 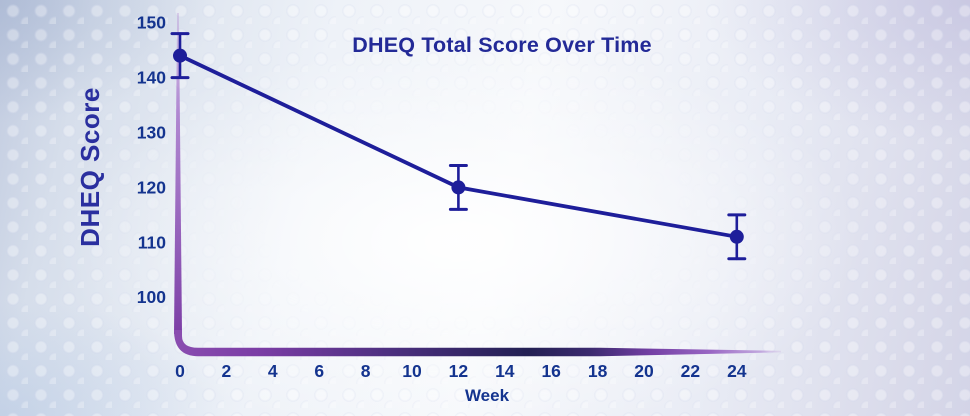 What do you see at coordinates (151, 187) in the screenshot?
I see `y-tick-label: 120` at bounding box center [151, 187].